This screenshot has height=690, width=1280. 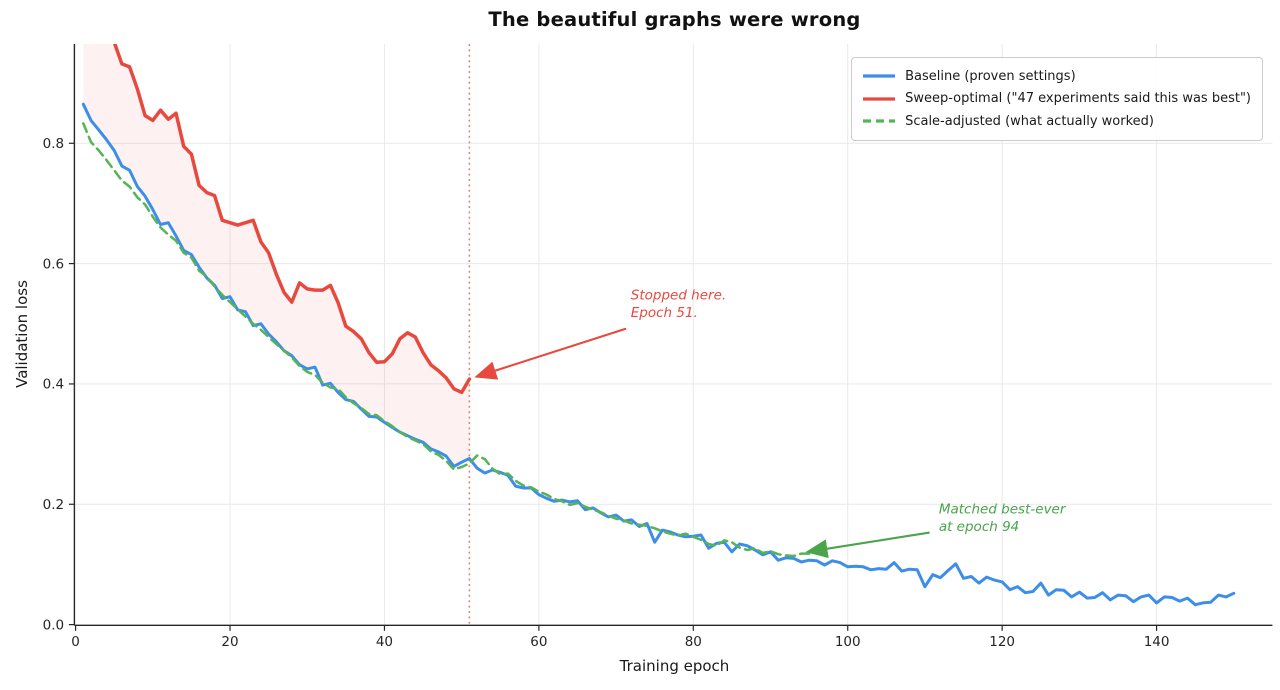 I want to click on legend-item-0: Baseline (proven settings), so click(x=1056, y=76).